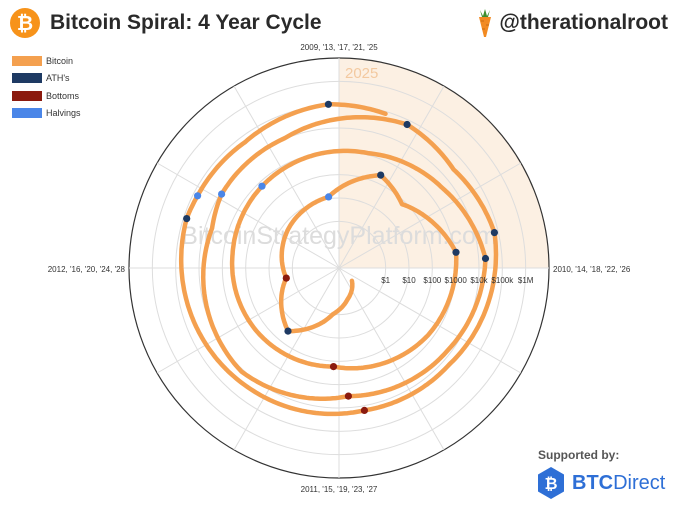  Describe the element at coordinates (186, 22) in the screenshot. I see `chart-title: Bitcoin Spiral: 4 Year Cycle` at that location.